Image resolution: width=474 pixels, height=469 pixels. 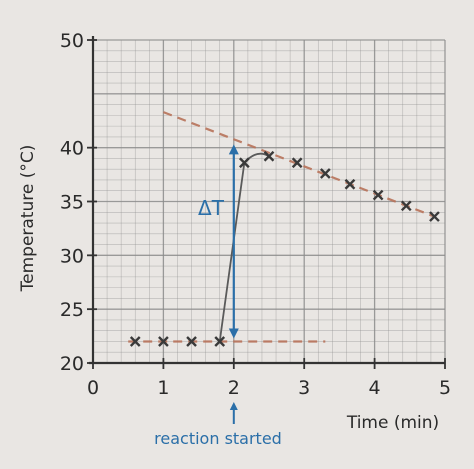 I want to click on y-tick-label: 20, so click(x=72, y=364).